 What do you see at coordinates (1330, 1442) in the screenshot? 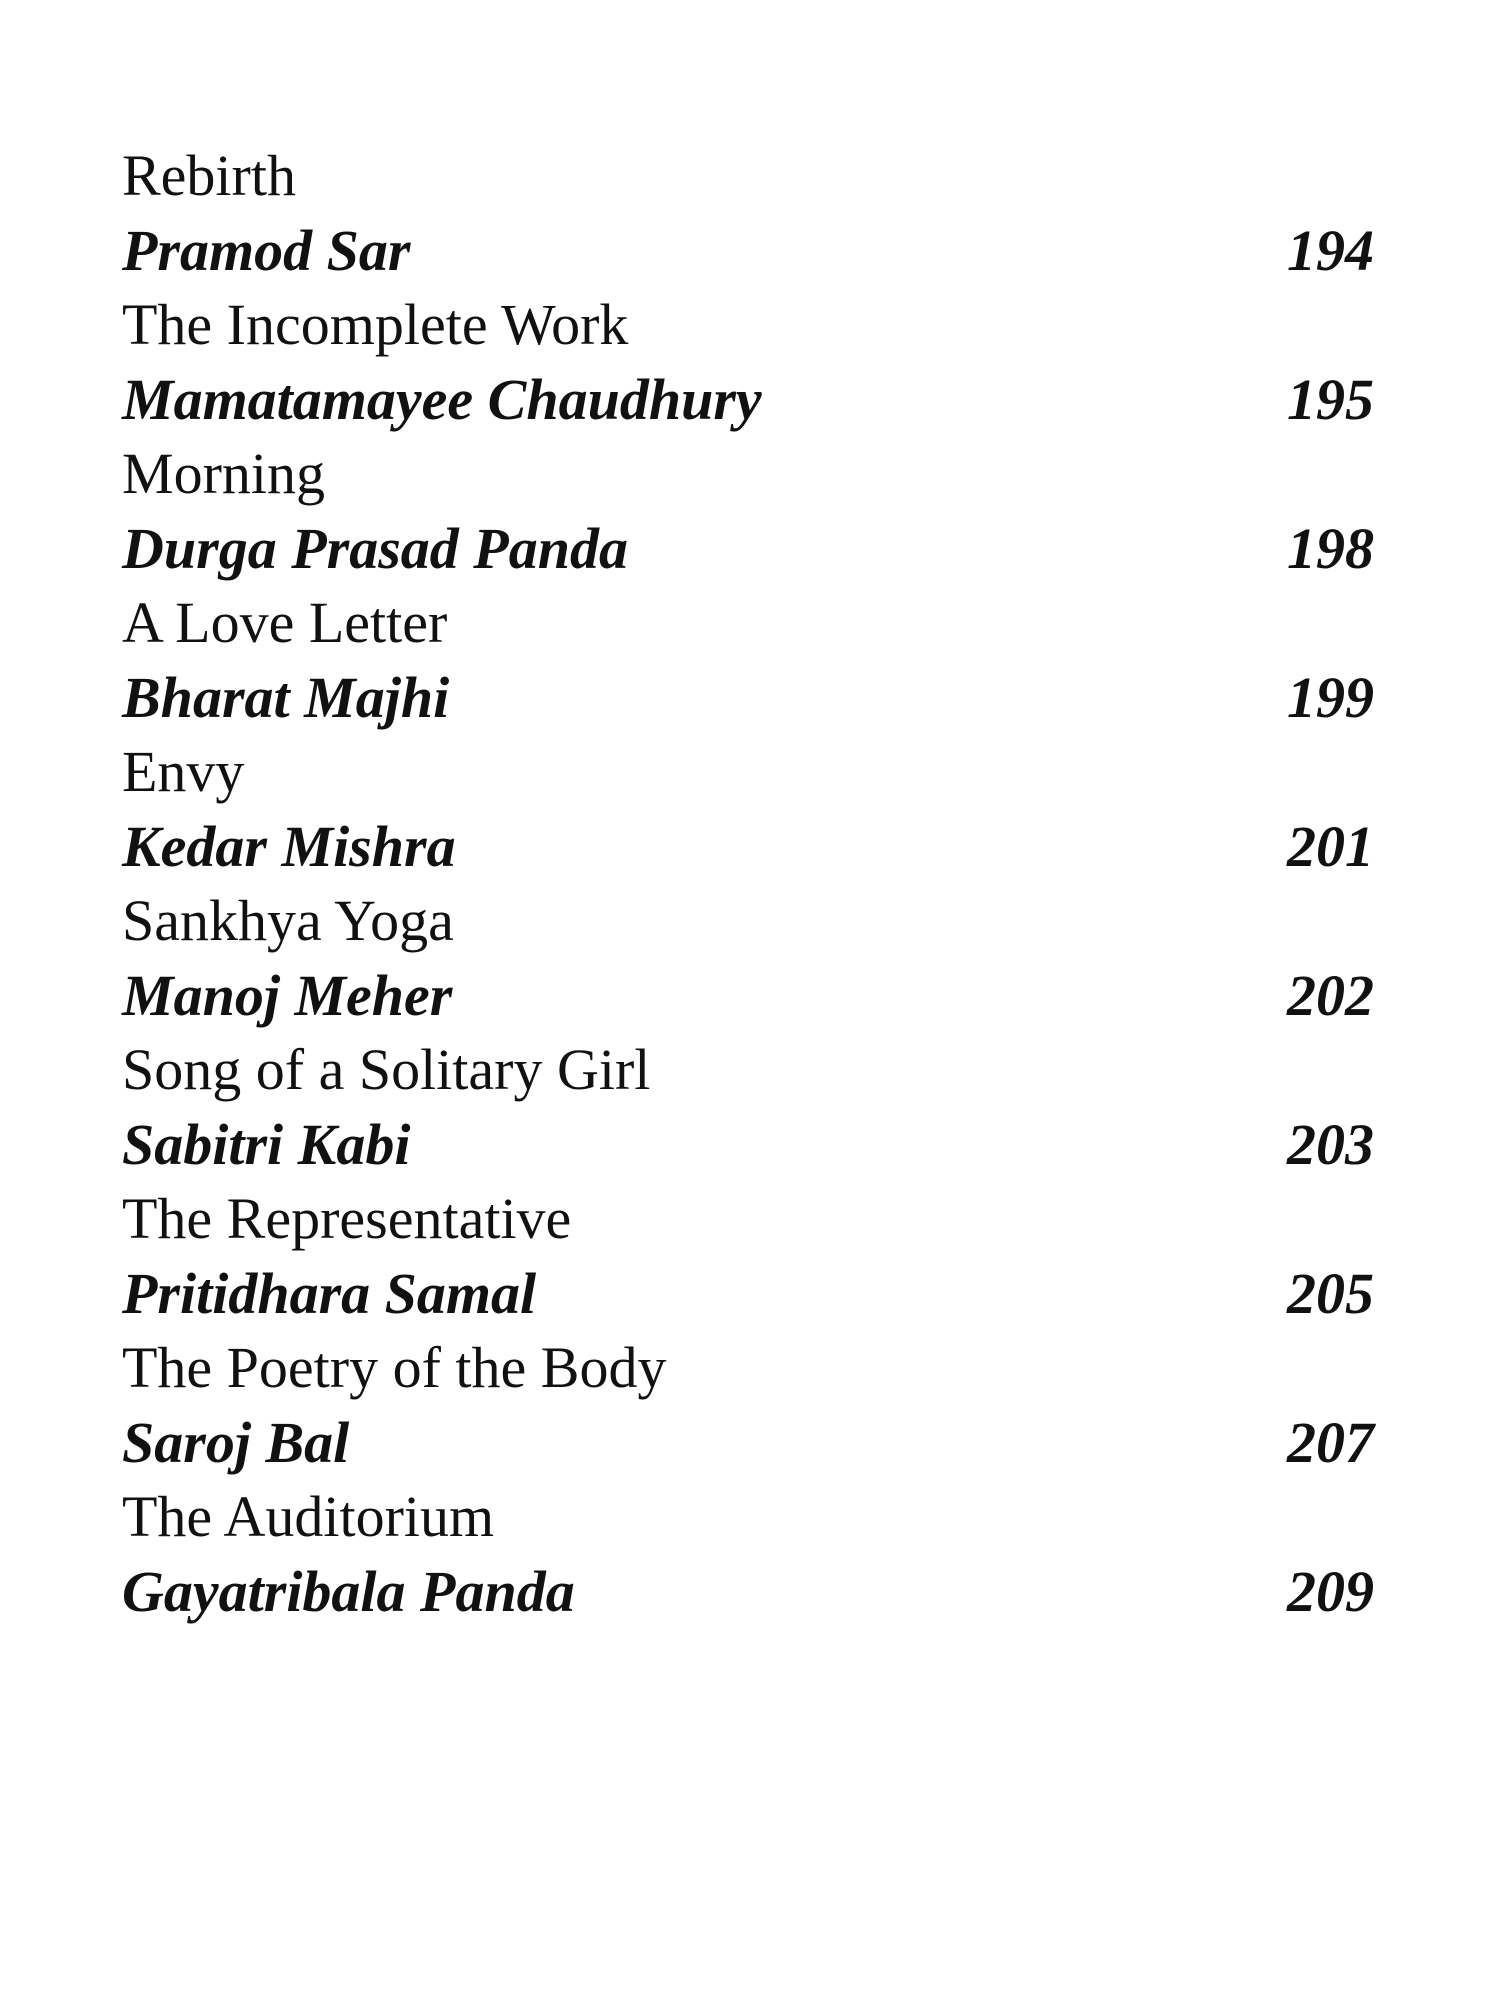
I see `entry-page-number: 207` at bounding box center [1330, 1442].